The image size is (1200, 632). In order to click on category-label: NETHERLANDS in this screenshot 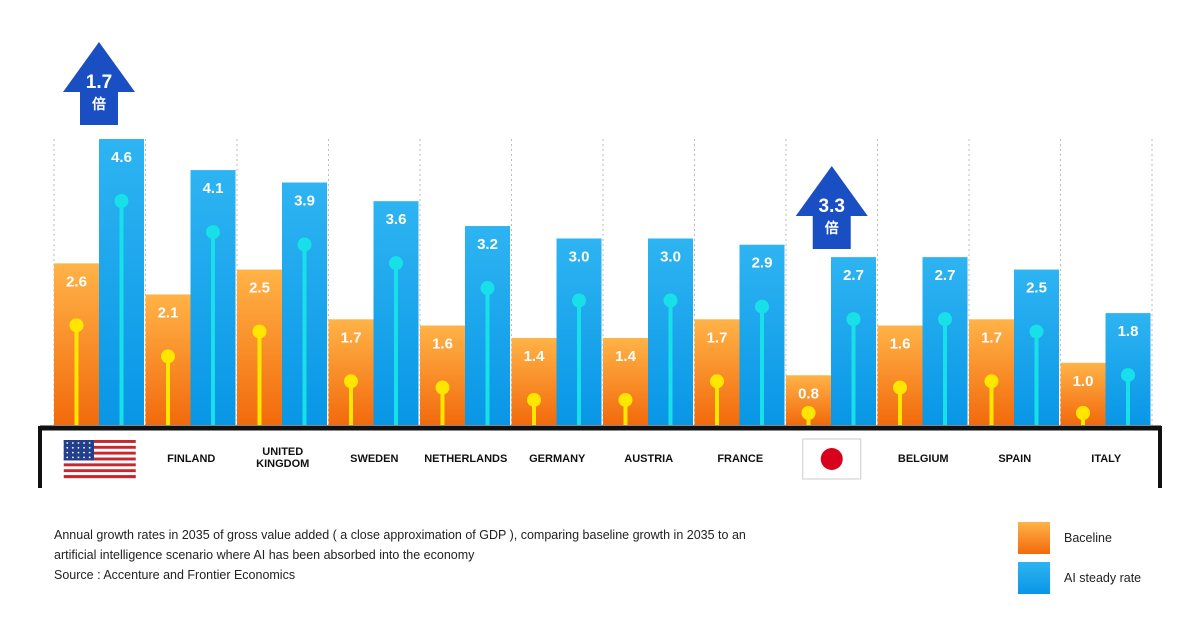, I will do `click(465, 459)`.